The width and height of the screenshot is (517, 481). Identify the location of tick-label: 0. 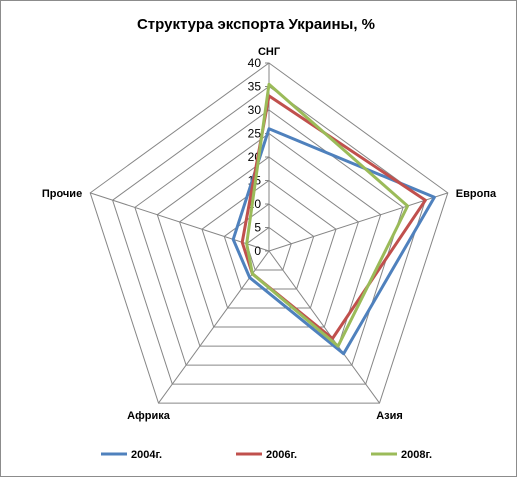
(257, 251).